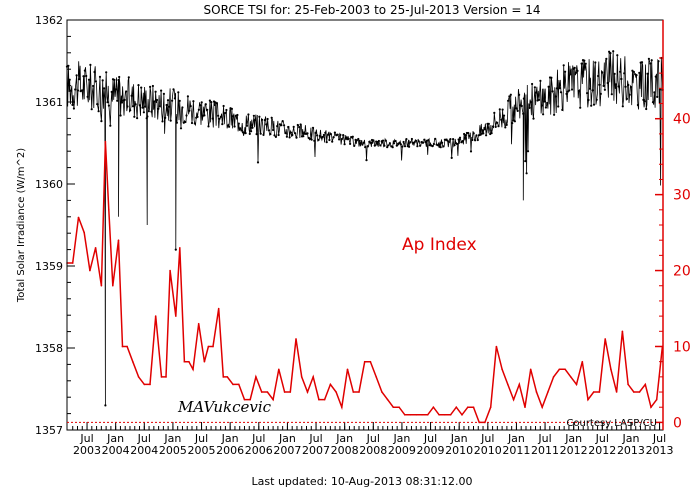 Image resolution: width=694 pixels, height=490 pixels. What do you see at coordinates (49, 430) in the screenshot?
I see `left-tick-label: 1357` at bounding box center [49, 430].